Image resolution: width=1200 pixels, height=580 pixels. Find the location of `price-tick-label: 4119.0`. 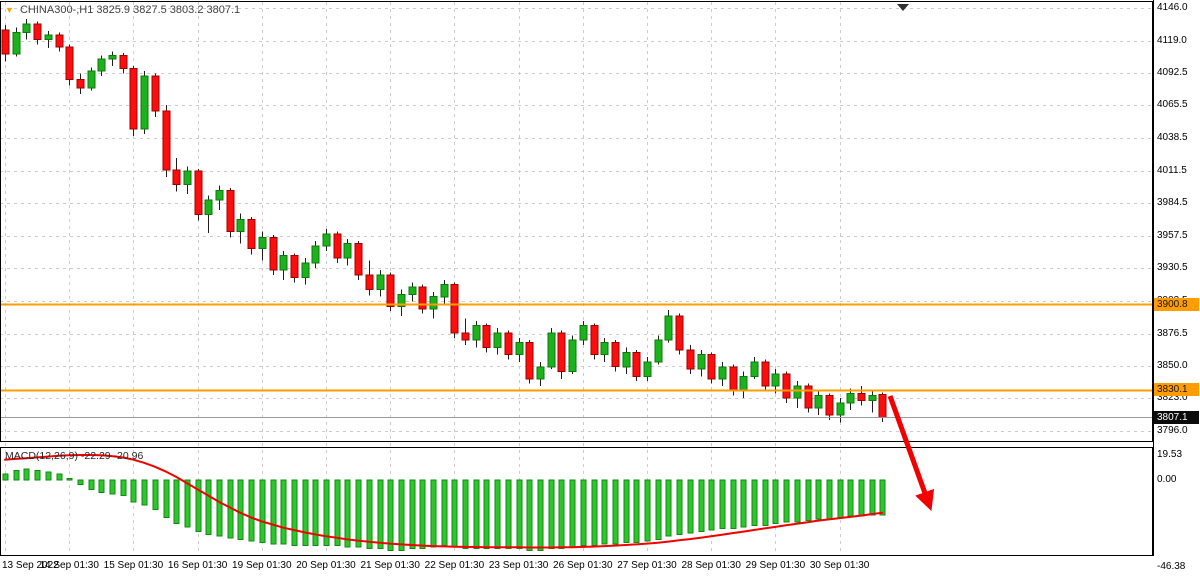

price-tick-label: 4119.0 is located at coordinates (1172, 40).